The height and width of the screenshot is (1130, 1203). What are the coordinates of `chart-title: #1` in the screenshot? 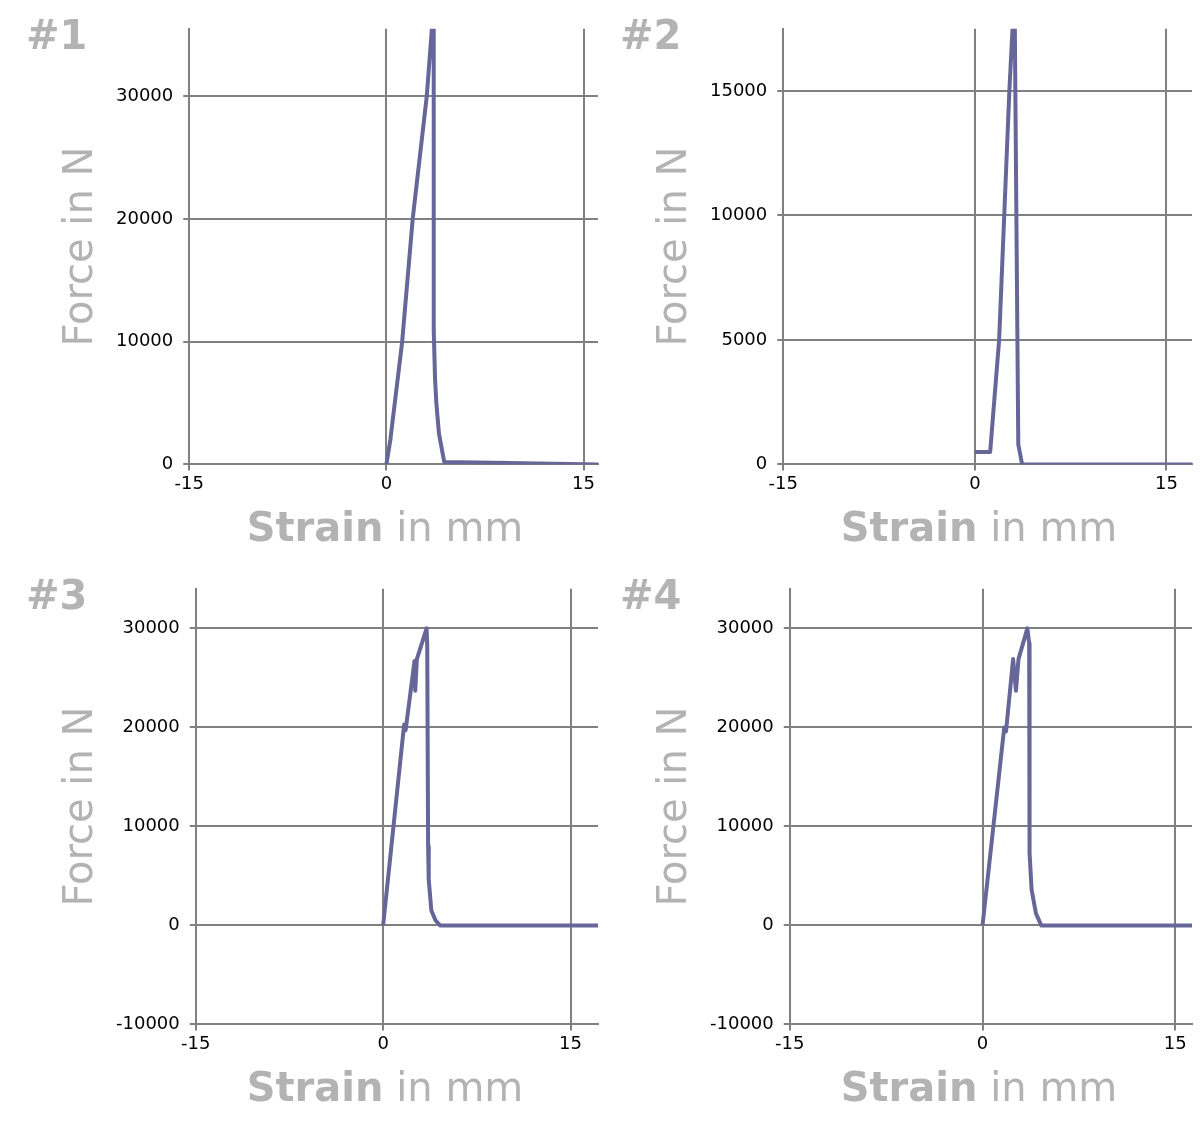 It's located at (57, 35).